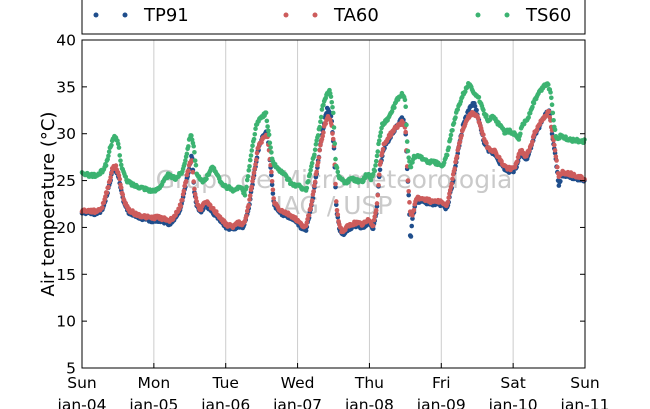  Describe the element at coordinates (153, 402) in the screenshot. I see `x-tick-date: jan-05` at that location.